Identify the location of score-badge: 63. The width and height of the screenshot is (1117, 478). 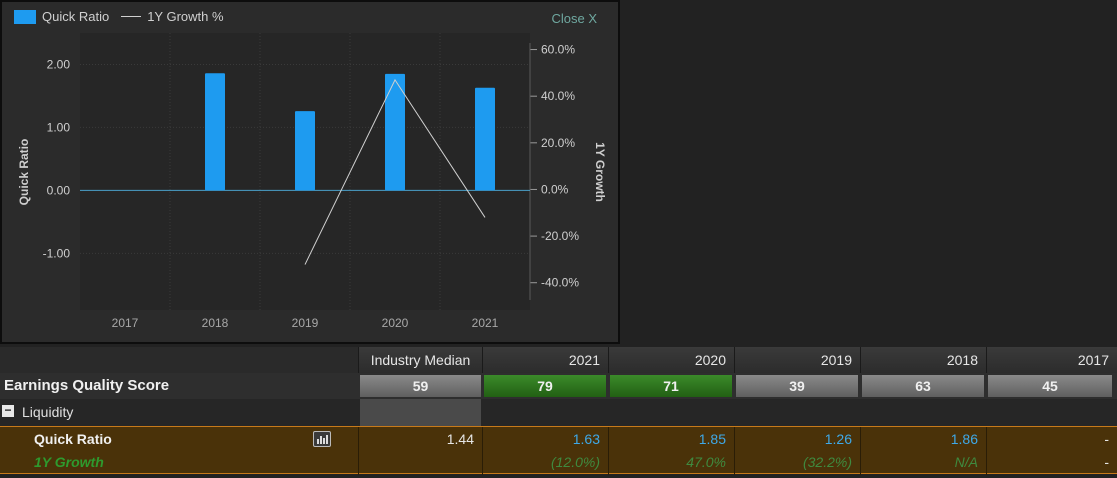
(923, 386).